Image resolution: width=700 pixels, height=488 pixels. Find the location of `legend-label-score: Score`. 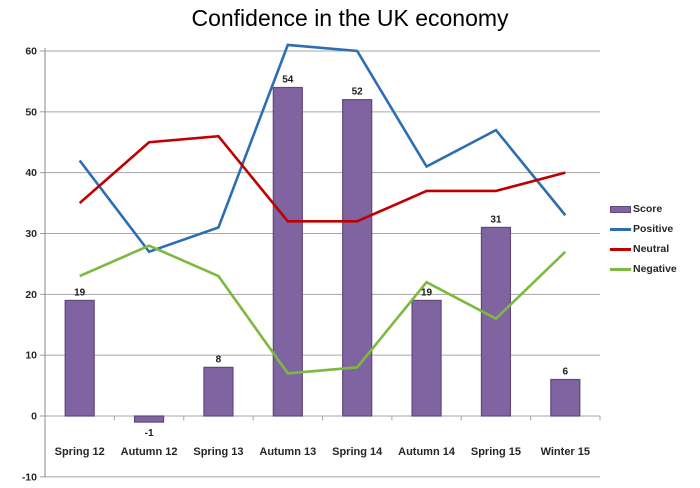

legend-label-score: Score is located at coordinates (648, 209).